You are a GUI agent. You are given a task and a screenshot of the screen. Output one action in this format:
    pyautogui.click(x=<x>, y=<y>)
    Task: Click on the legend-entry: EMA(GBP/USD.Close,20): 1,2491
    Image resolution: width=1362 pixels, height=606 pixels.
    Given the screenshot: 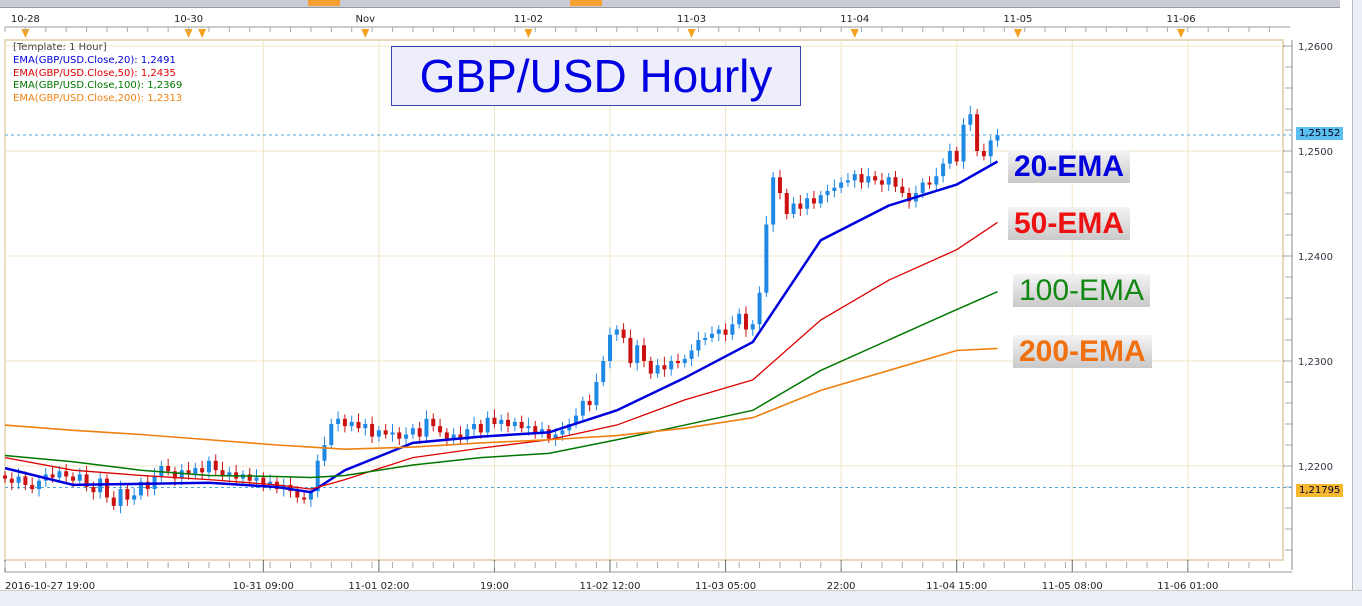 What is the action you would take?
    pyautogui.click(x=94, y=60)
    